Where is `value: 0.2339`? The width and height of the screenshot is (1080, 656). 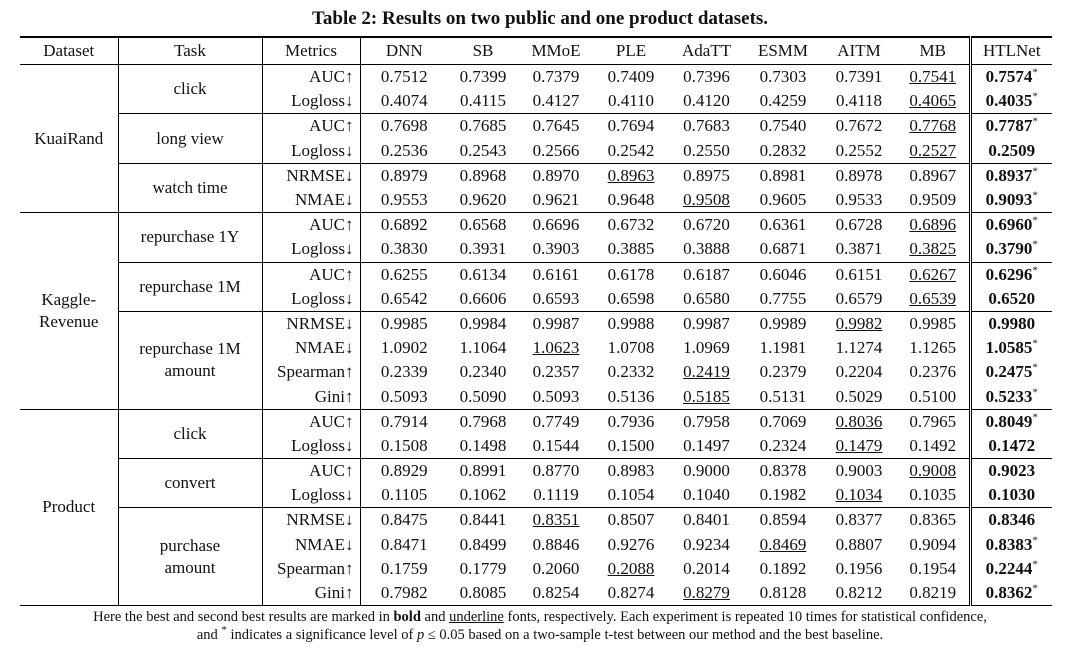 value: 0.2339 is located at coordinates (404, 372).